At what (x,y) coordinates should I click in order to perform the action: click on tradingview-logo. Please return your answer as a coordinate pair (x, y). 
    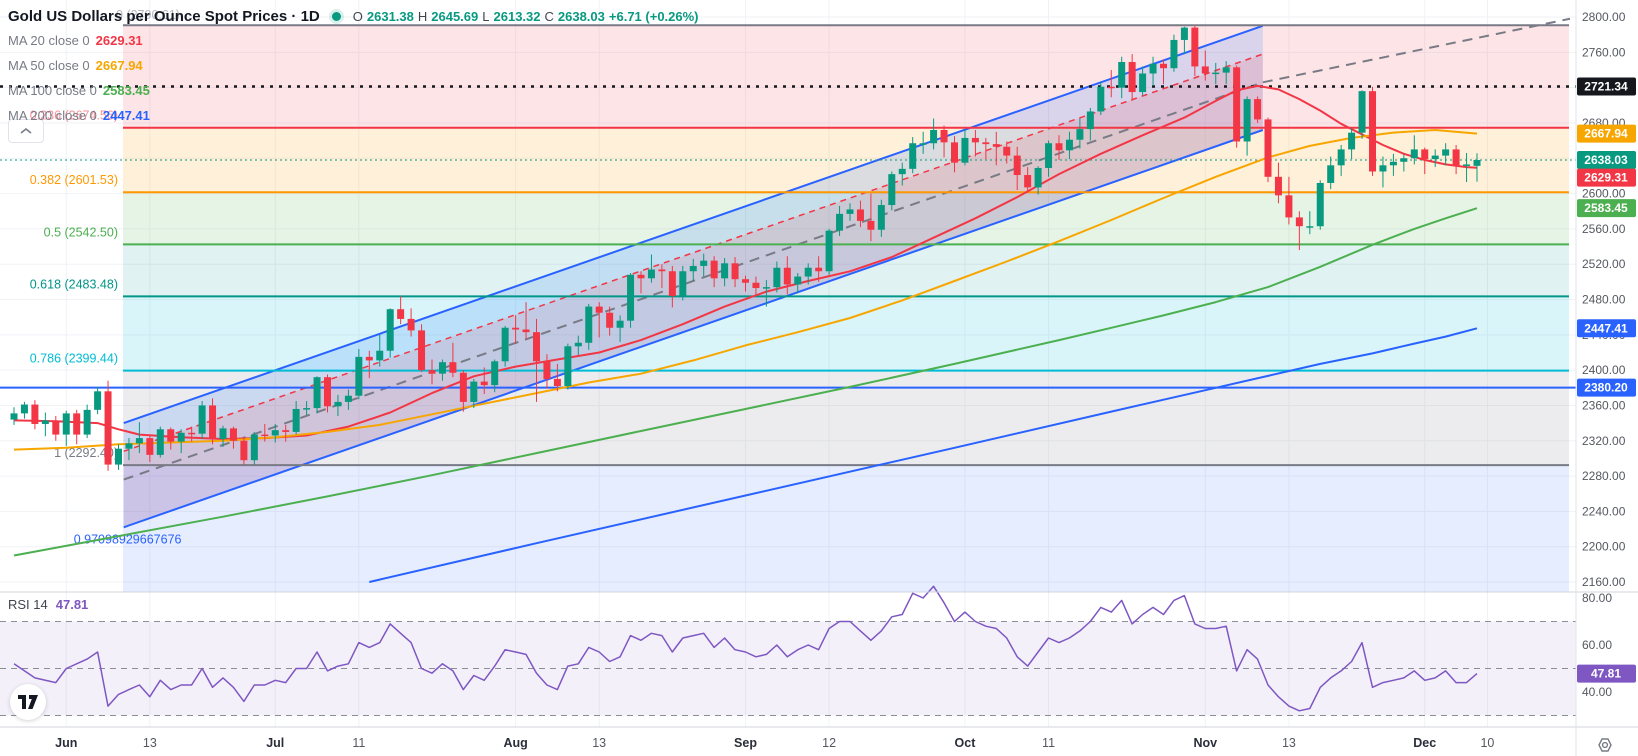
    Looking at the image, I should click on (28, 702).